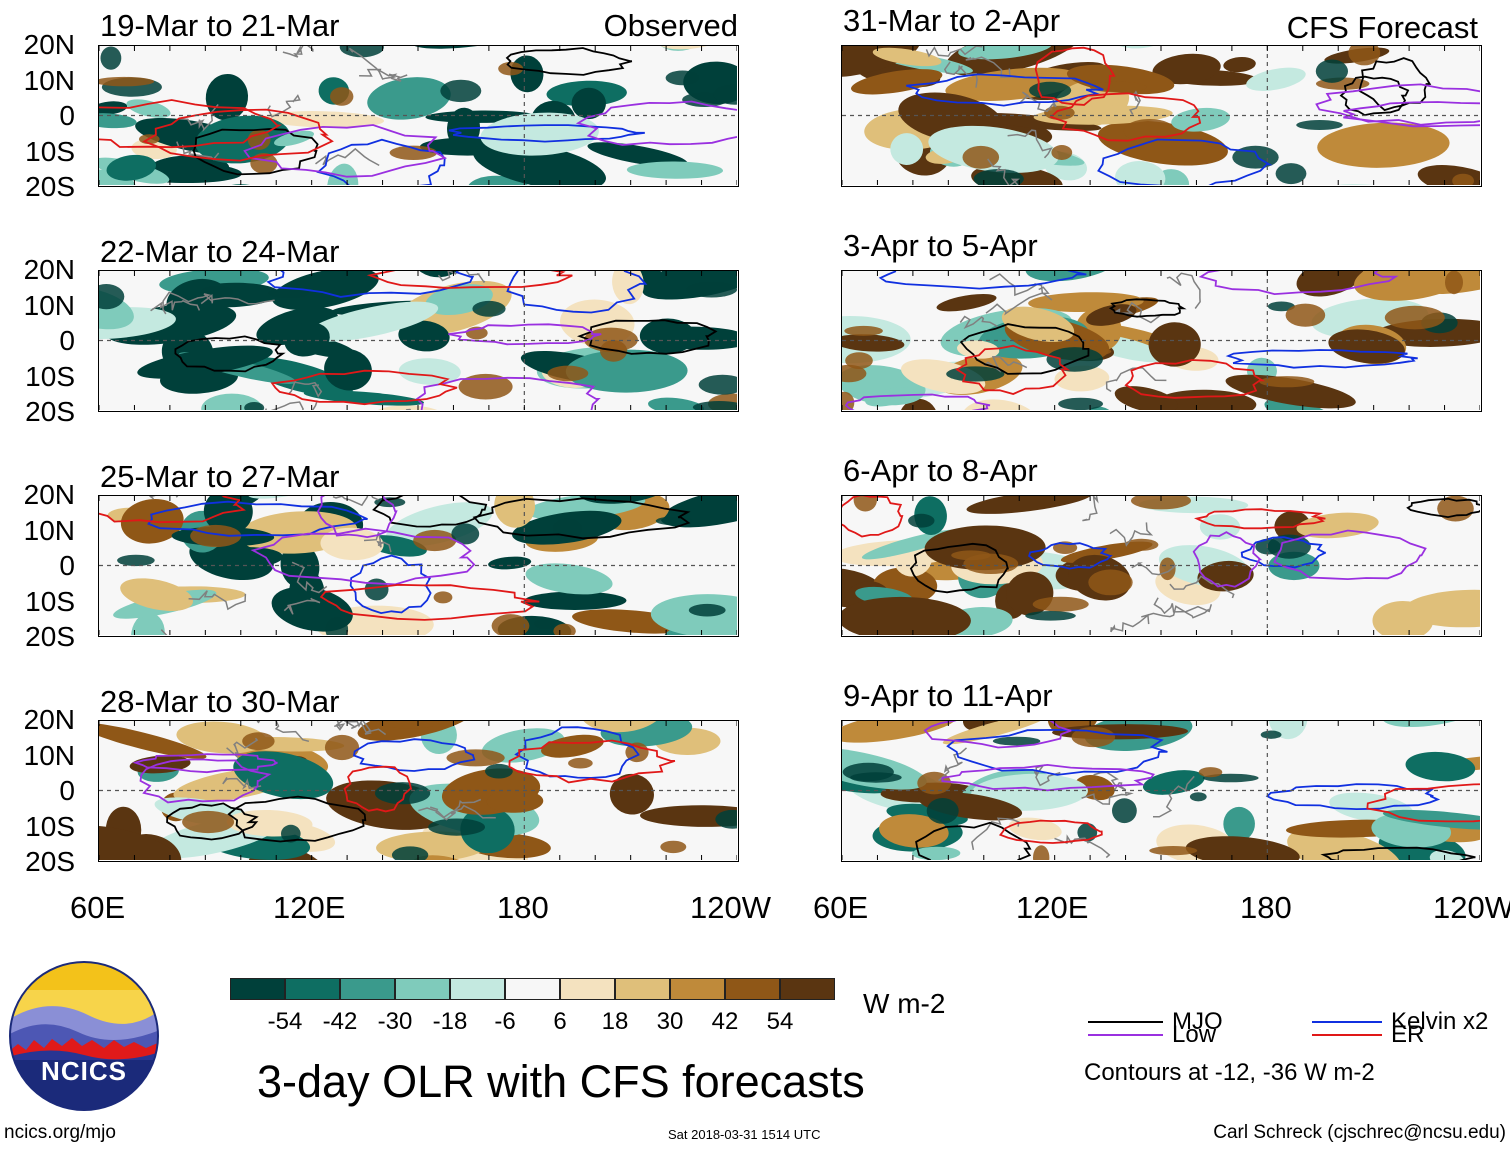 Image resolution: width=1510 pixels, height=1149 pixels. I want to click on colorbar-label: -30, so click(395, 1021).